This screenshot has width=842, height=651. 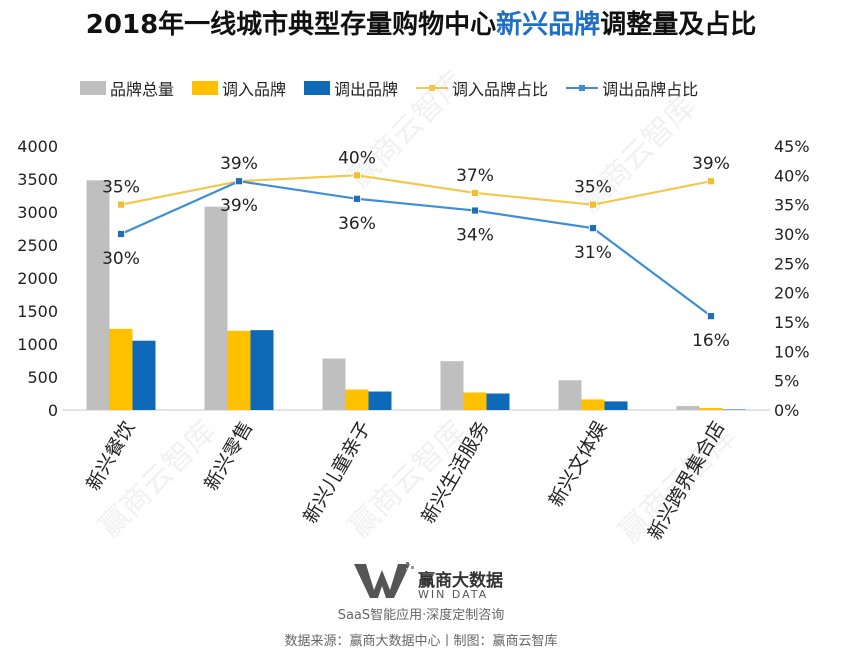 I want to click on y2-tick-label: 5%, so click(x=786, y=381).